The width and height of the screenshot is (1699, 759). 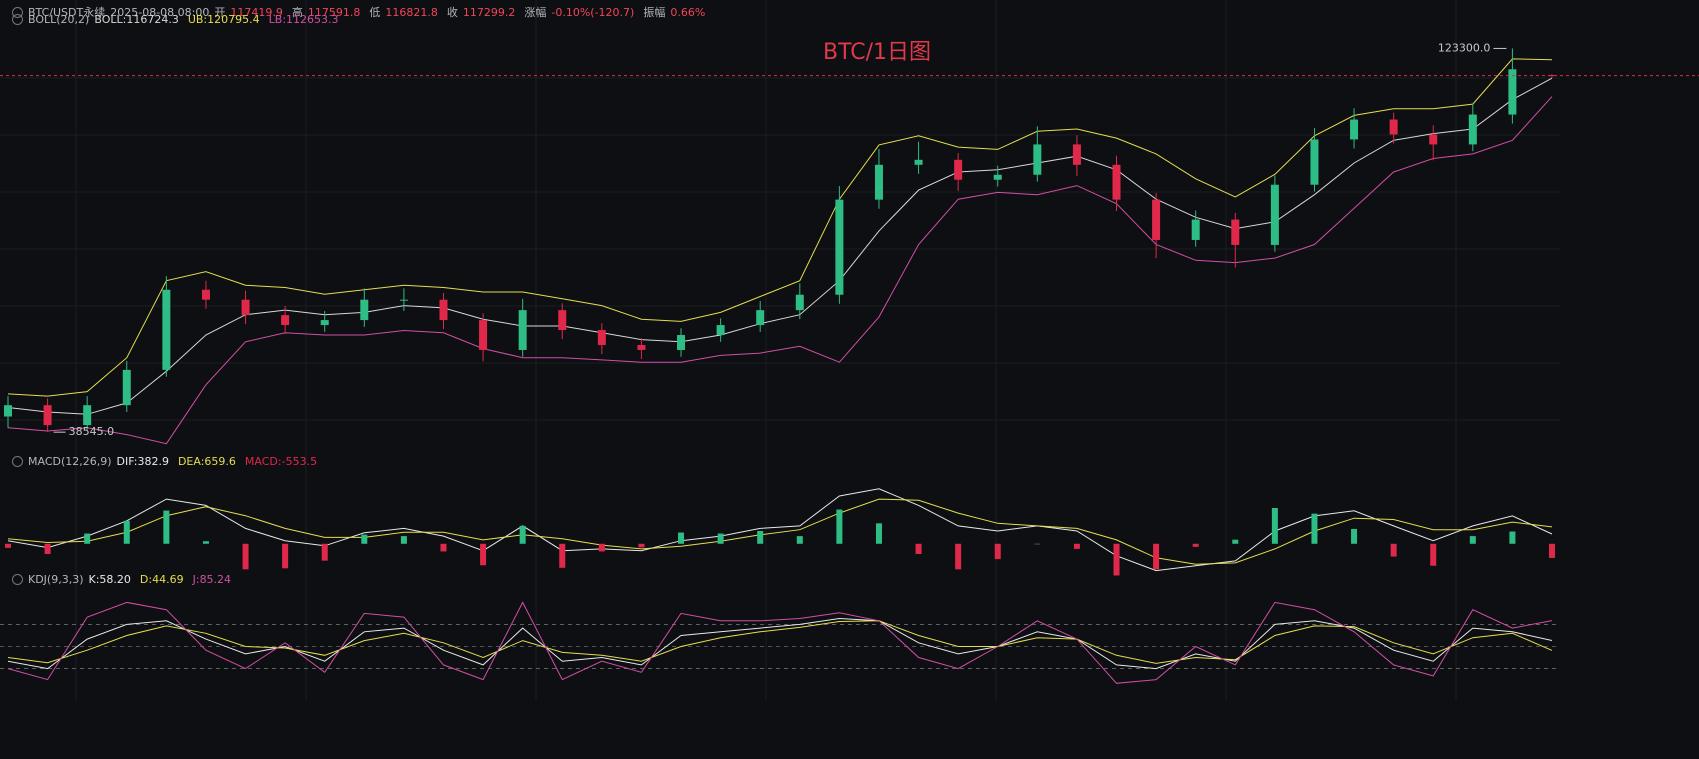 I want to click on legend-value: 58.20, so click(x=115, y=579).